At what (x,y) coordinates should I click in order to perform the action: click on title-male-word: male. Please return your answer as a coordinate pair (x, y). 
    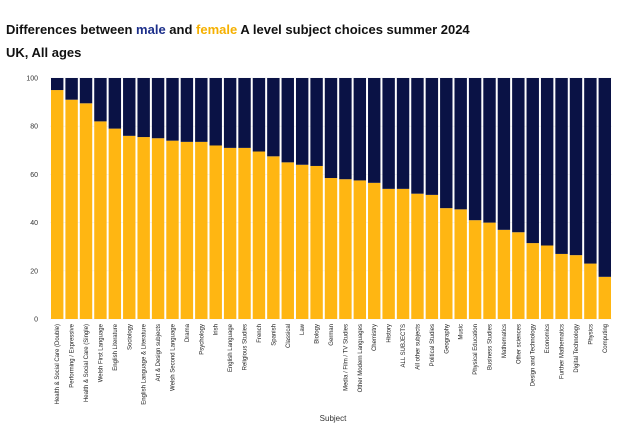
    Looking at the image, I should click on (151, 29).